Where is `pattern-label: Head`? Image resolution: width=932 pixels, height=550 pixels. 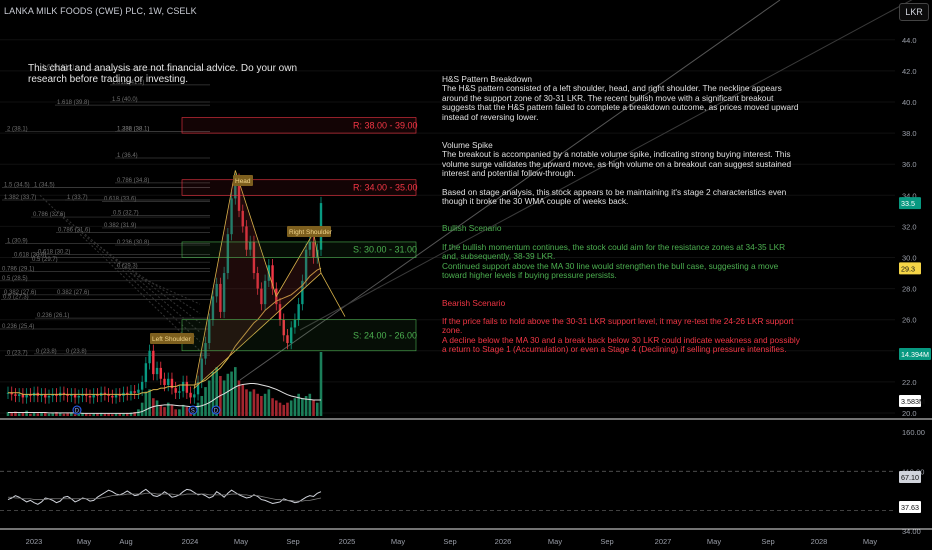 pattern-label: Head is located at coordinates (243, 181).